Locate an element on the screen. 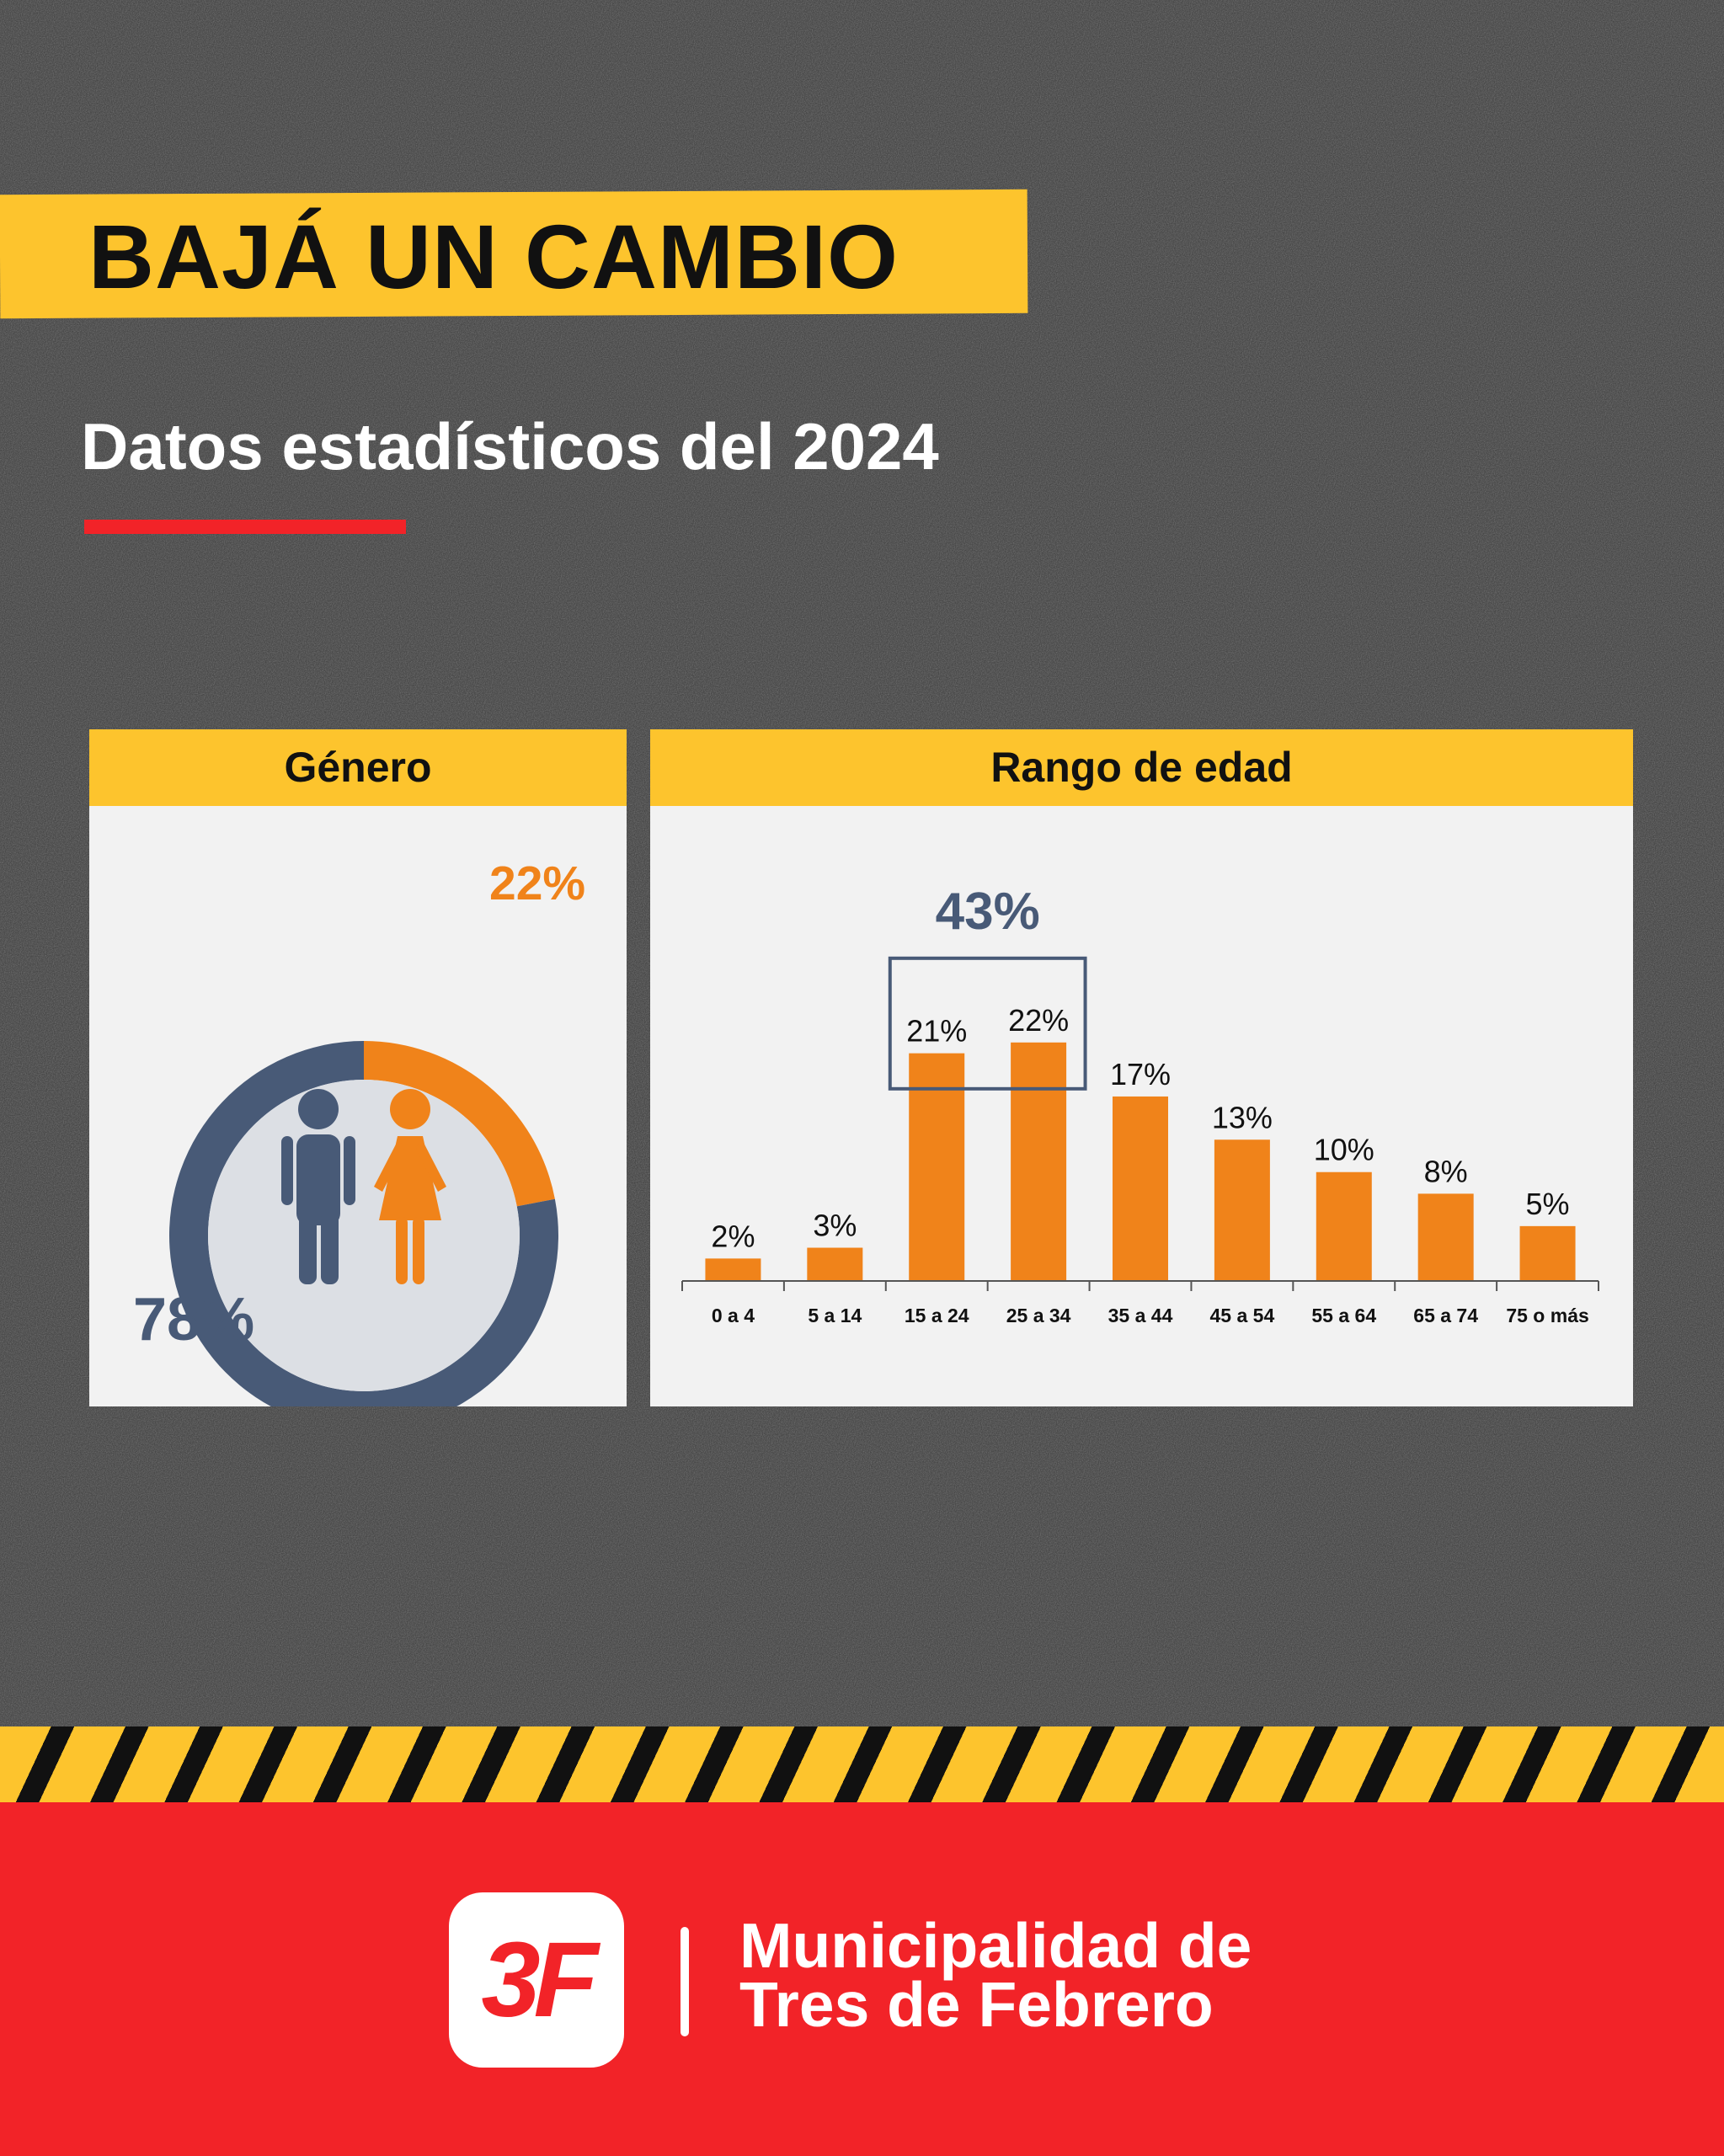 The image size is (1724, 2156). bar-value-label: 21% is located at coordinates (936, 1031).